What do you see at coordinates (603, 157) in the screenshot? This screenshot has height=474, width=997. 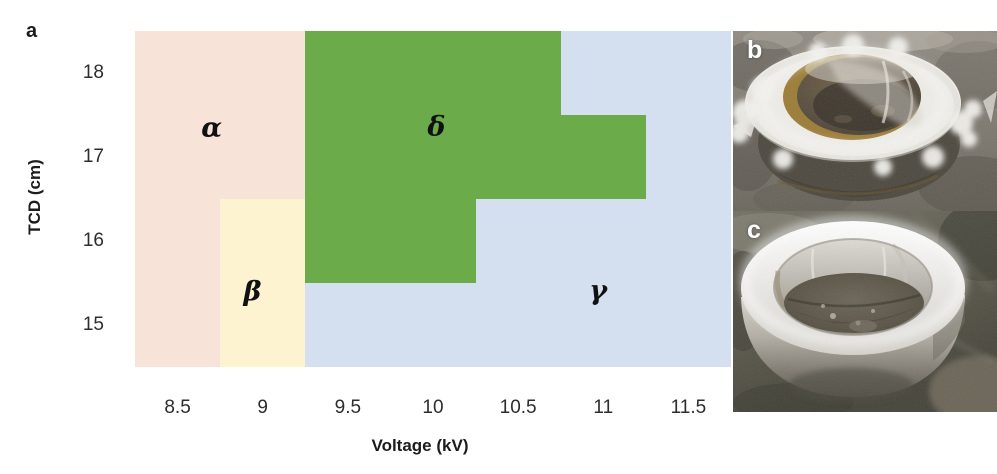 I see `region-cell-delta-11kV-17cm` at bounding box center [603, 157].